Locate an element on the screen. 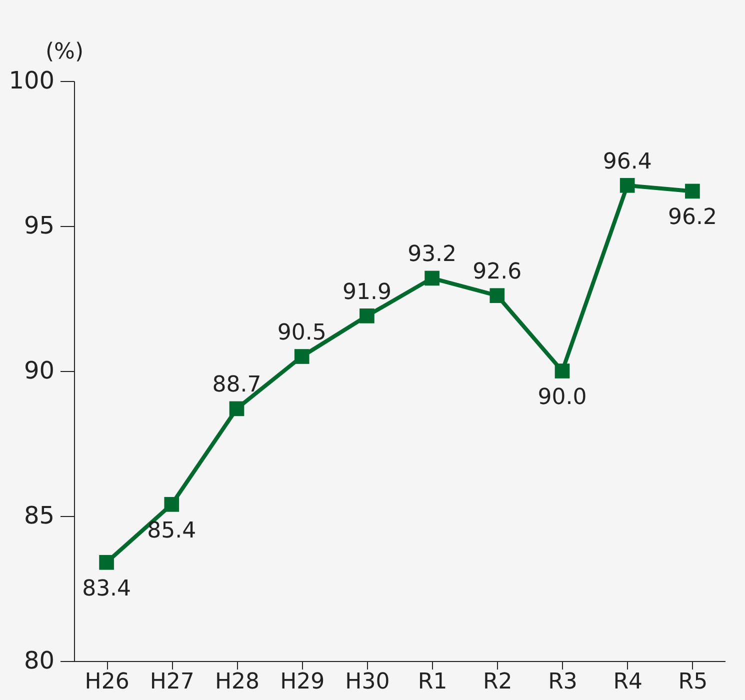 The height and width of the screenshot is (700, 745). y-tick-label: 100 is located at coordinates (31, 80).